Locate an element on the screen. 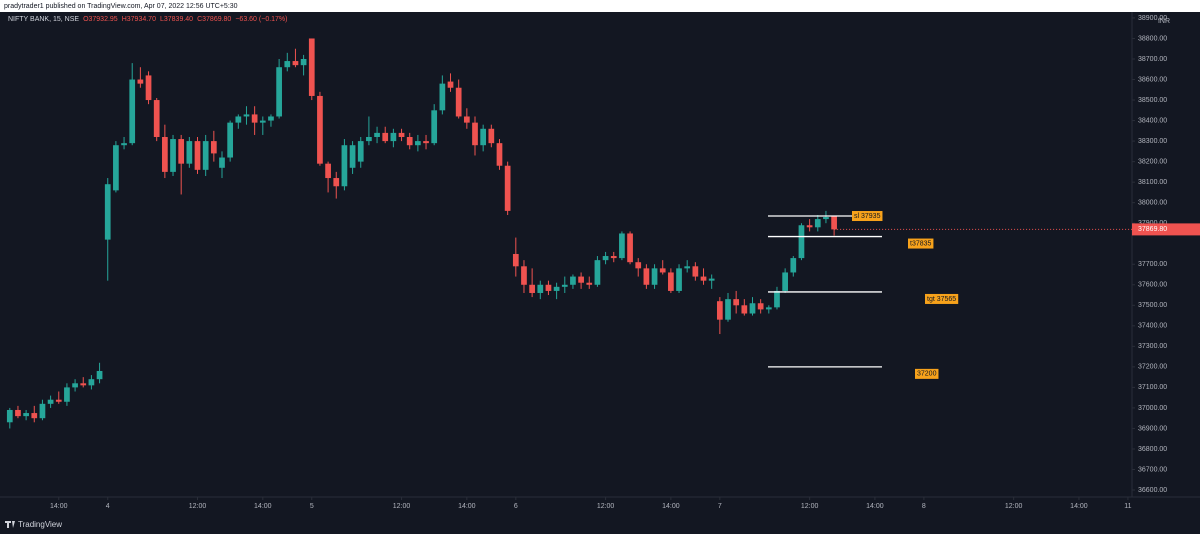 Image resolution: width=1200 pixels, height=534 pixels. level-label: 37200 is located at coordinates (927, 374).